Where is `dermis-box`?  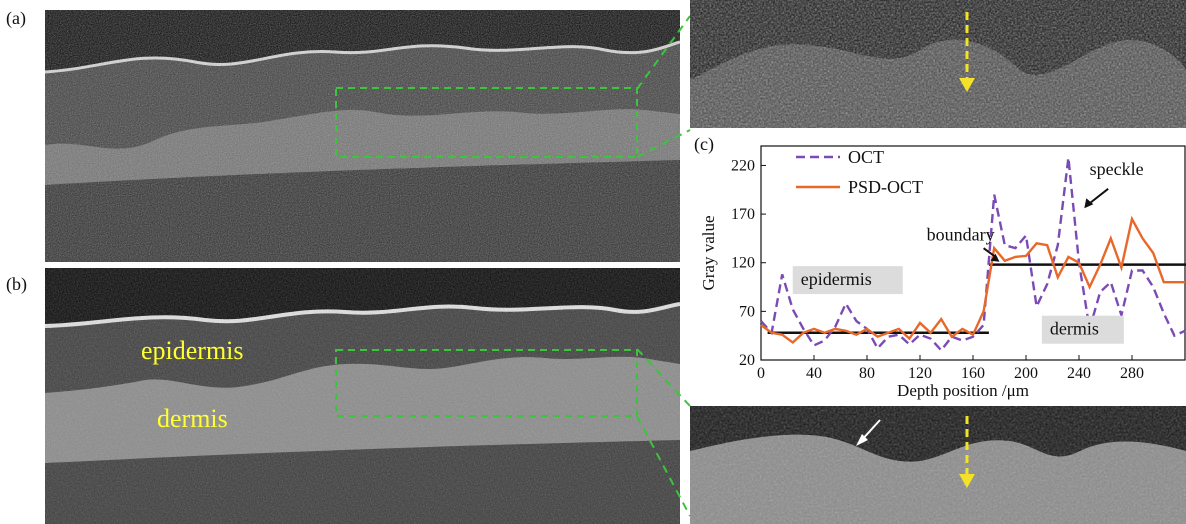 dermis-box is located at coordinates (1082, 329).